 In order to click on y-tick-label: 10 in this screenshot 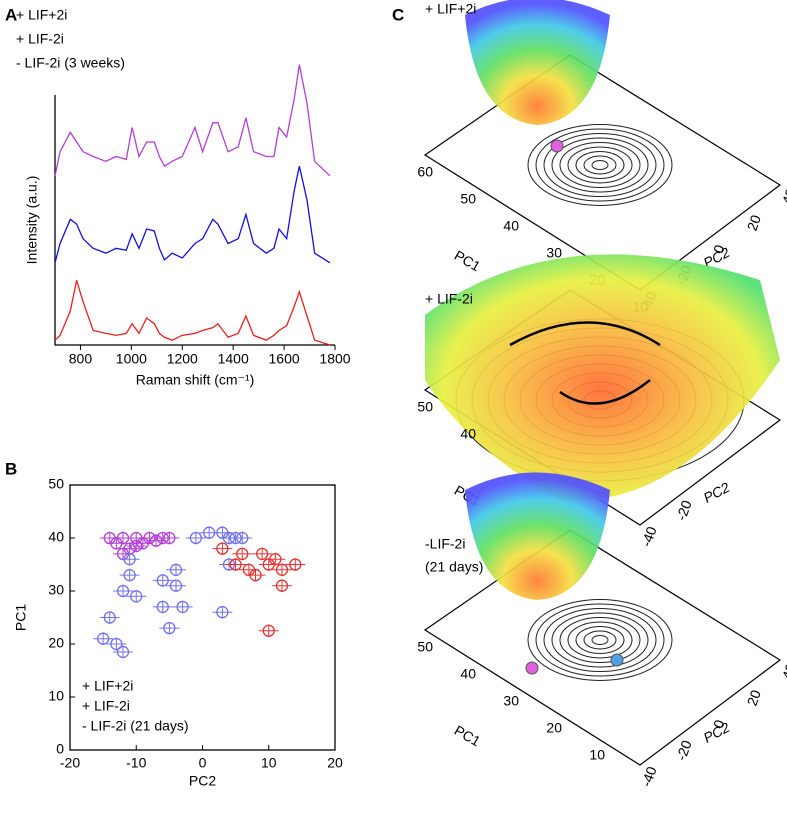, I will do `click(56, 696)`.